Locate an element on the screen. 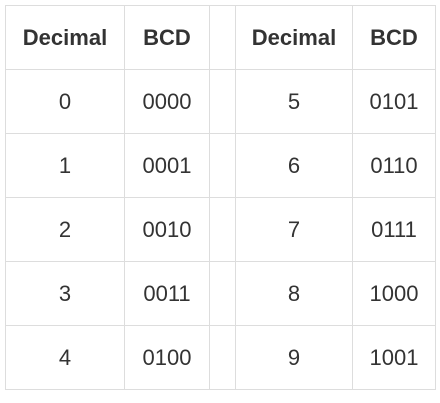  cell-left-bcd: 0100 is located at coordinates (167, 357).